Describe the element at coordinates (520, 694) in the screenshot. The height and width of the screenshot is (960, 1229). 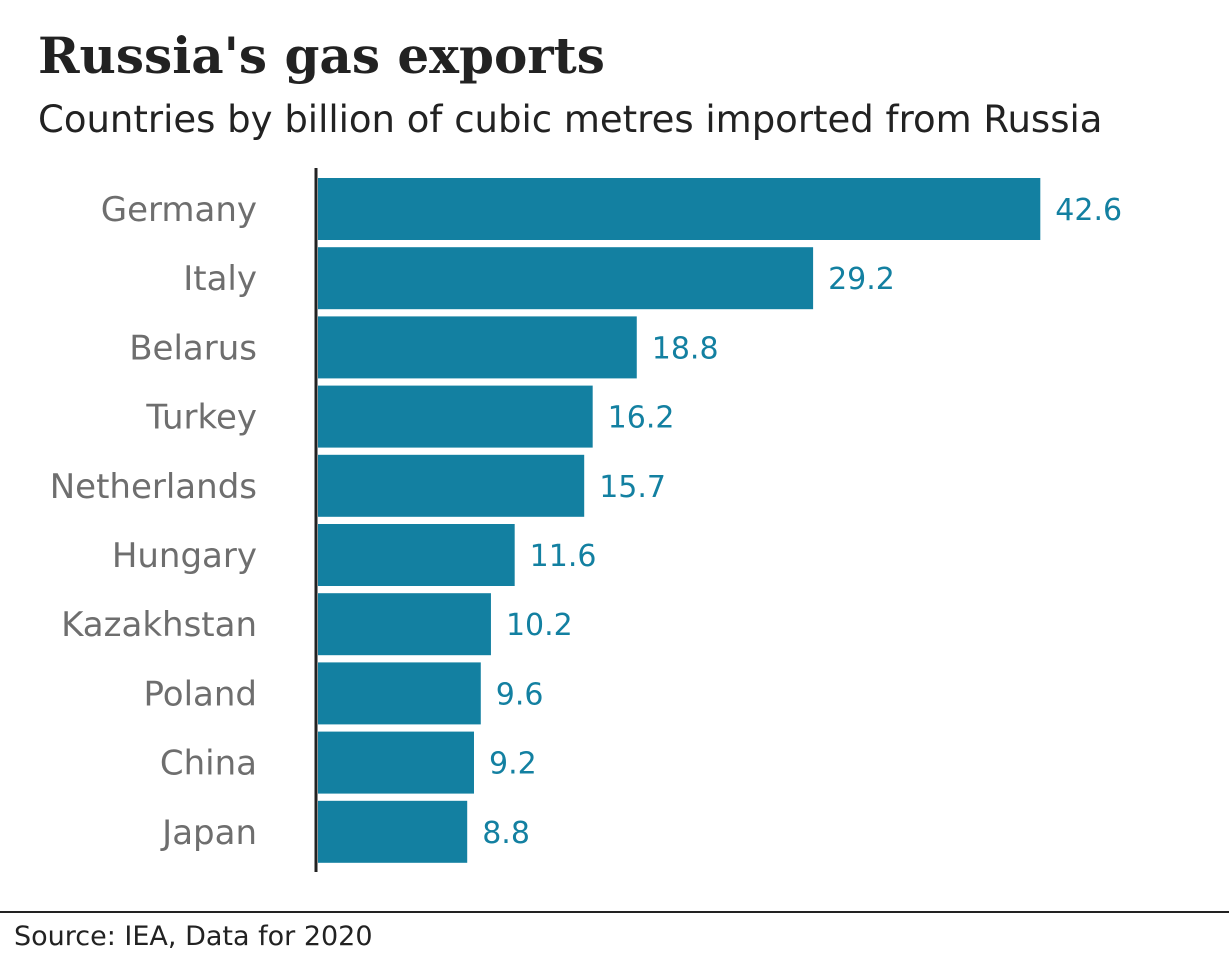
I see `value-label-poland: 9.6` at that location.